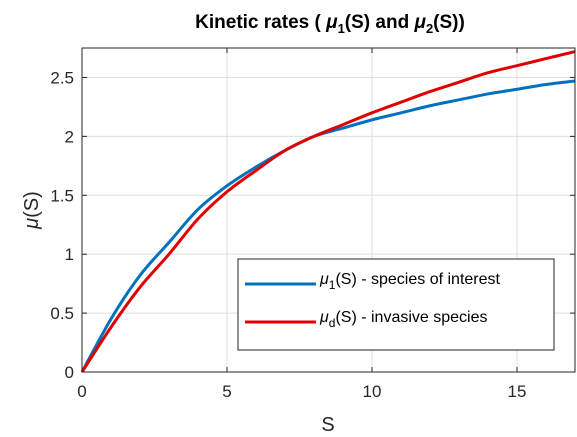 Image resolution: width=577 pixels, height=437 pixels. What do you see at coordinates (226, 391) in the screenshot?
I see `x-tick-label: 5` at bounding box center [226, 391].